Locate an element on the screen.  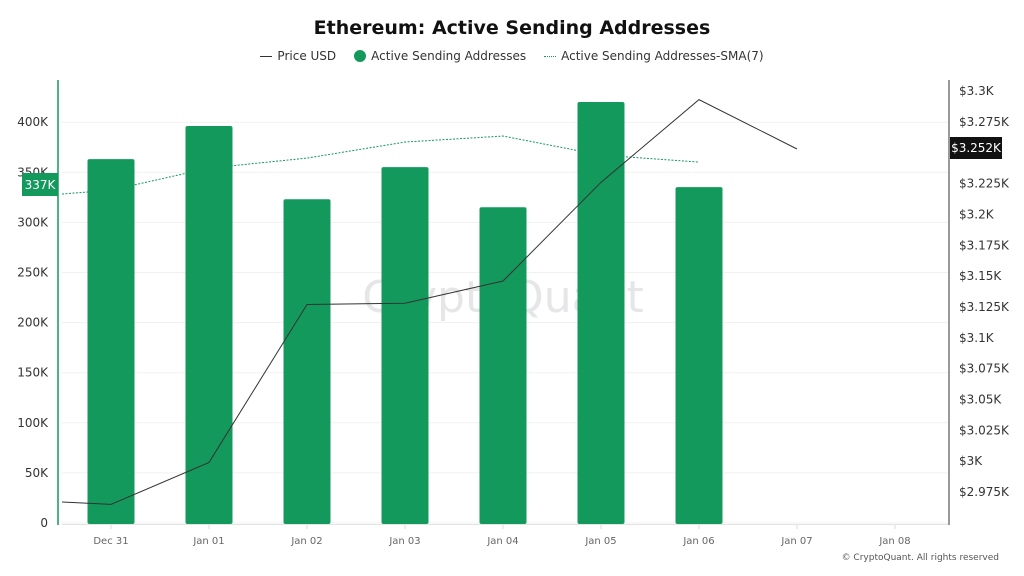
right-axis-tick: $3.175K is located at coordinates (984, 245).